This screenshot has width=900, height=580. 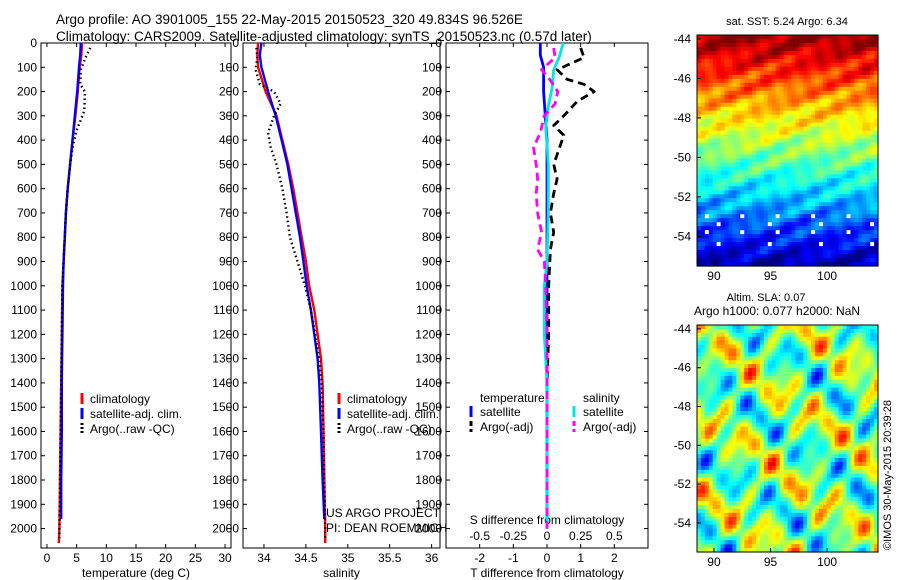 I want to click on x-tick-label: 15, so click(x=136, y=558).